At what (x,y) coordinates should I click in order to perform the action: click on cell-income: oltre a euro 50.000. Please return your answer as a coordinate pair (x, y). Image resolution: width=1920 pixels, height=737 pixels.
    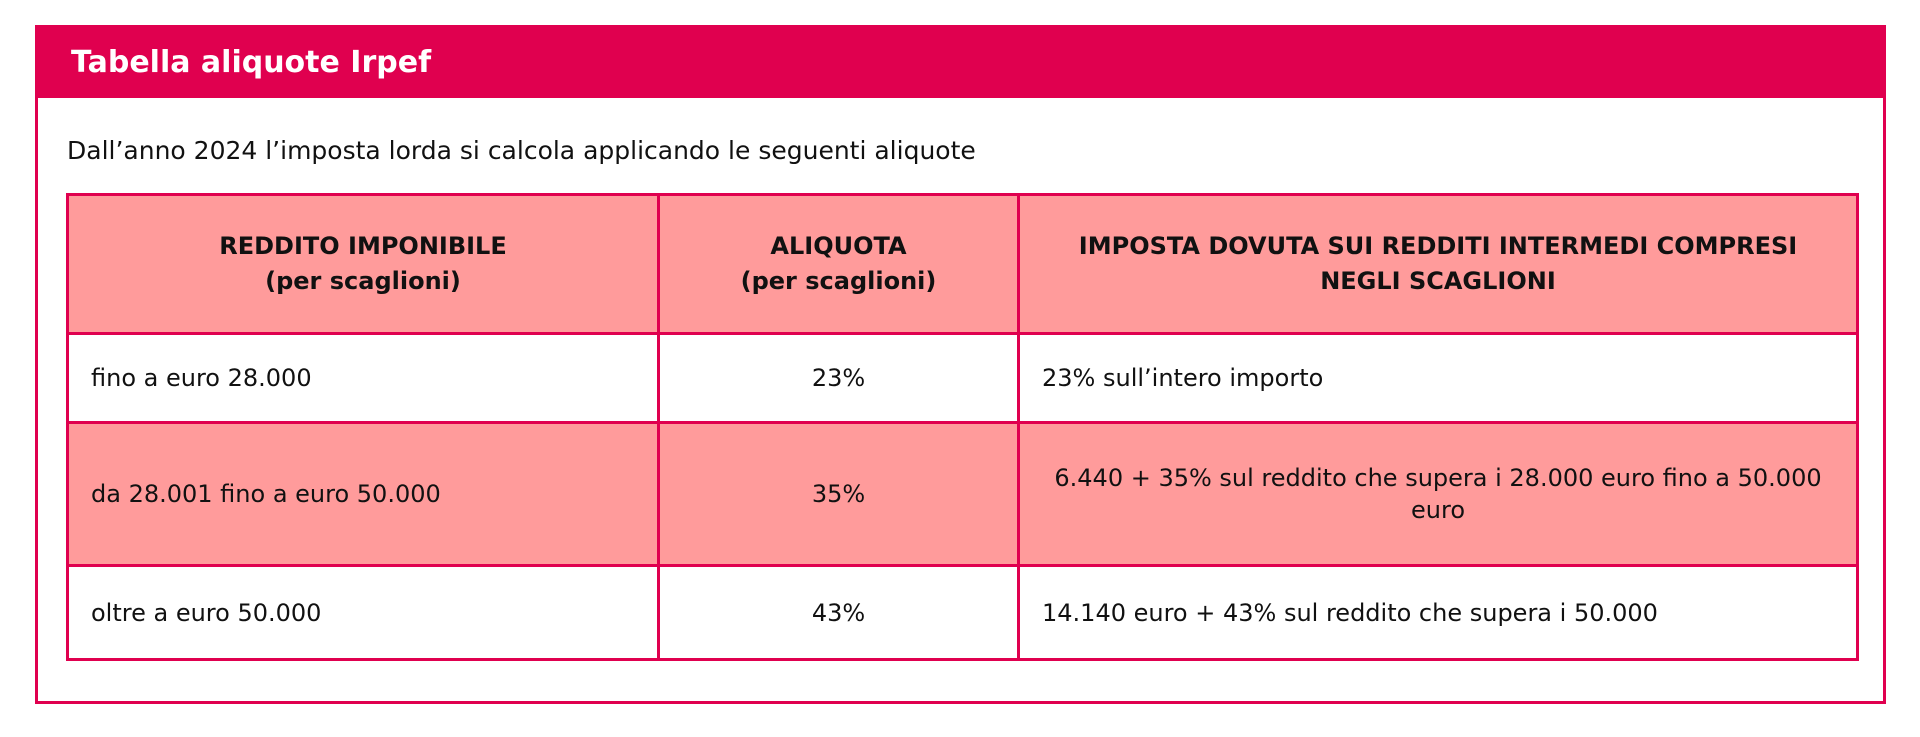
    Looking at the image, I should click on (363, 612).